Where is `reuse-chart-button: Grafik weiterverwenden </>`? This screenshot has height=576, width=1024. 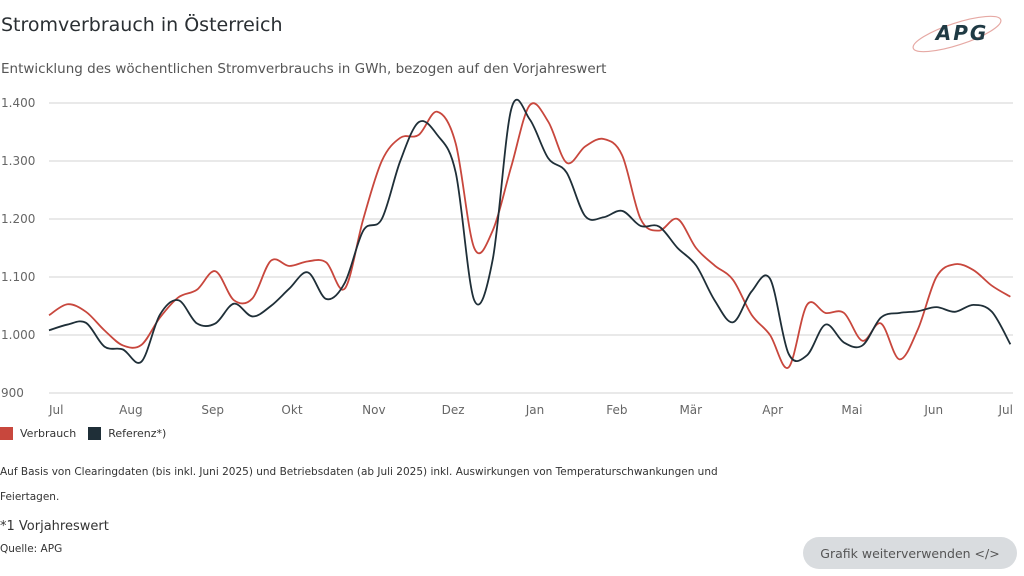 reuse-chart-button: Grafik weiterverwenden </> is located at coordinates (910, 553).